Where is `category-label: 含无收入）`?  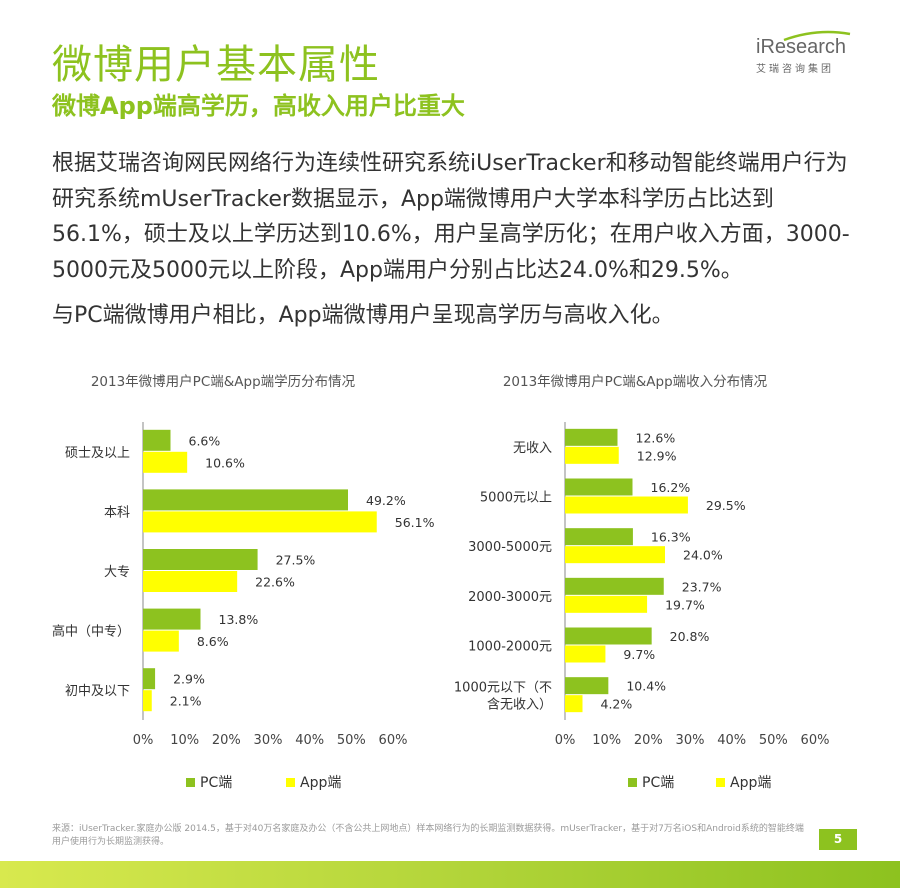
category-label: 含无收入） is located at coordinates (519, 705).